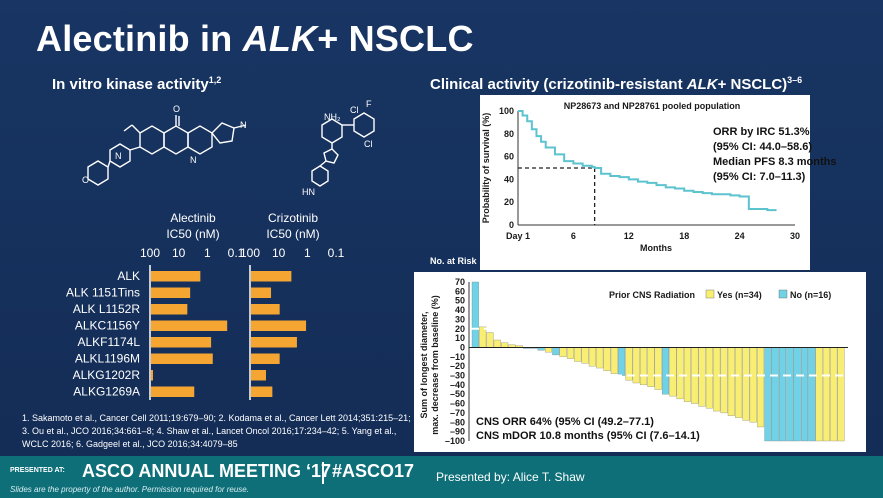 This screenshot has height=498, width=883. Describe the element at coordinates (509, 202) in the screenshot. I see `km-y-tick: 20` at that location.